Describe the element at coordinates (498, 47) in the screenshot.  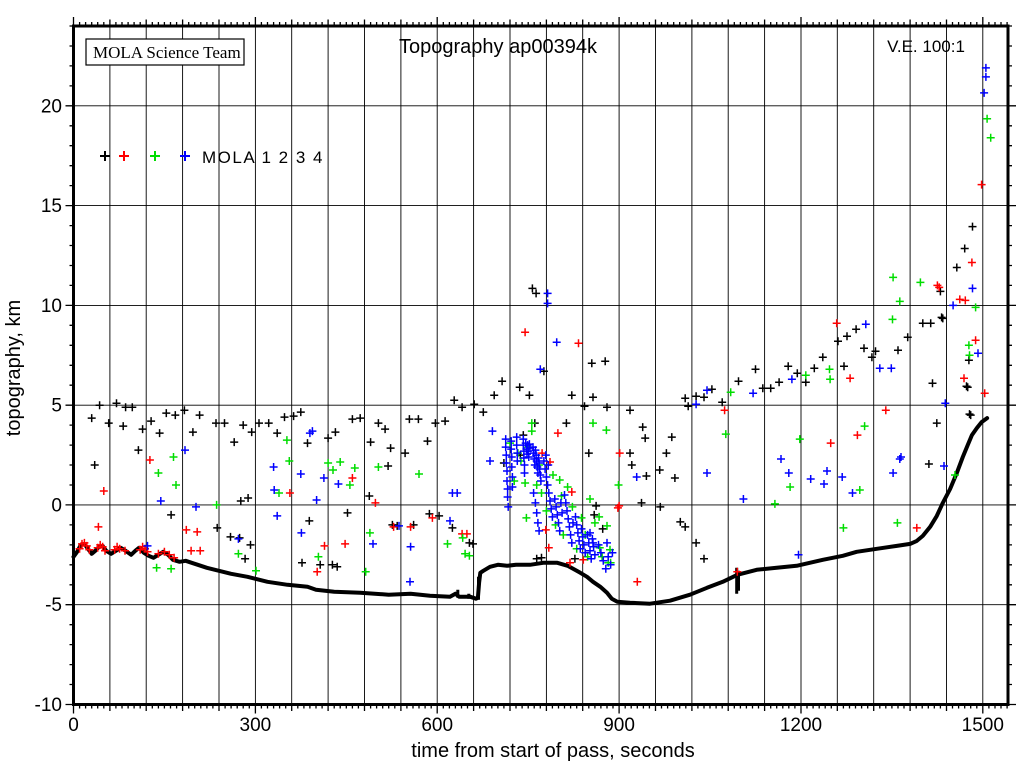
I see `chart-title: Topography ap00394k` at that location.